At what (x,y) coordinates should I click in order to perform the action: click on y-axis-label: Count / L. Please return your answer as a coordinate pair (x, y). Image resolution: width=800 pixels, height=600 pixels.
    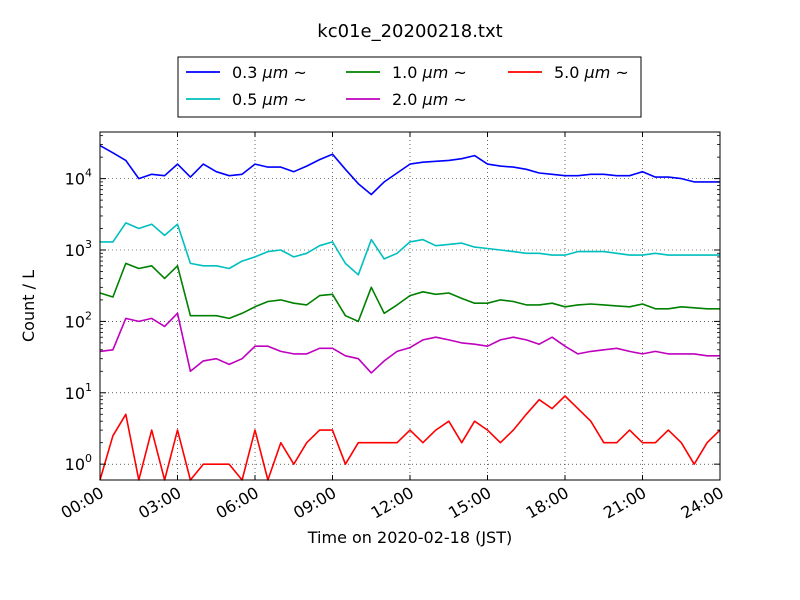
    Looking at the image, I should click on (28, 306).